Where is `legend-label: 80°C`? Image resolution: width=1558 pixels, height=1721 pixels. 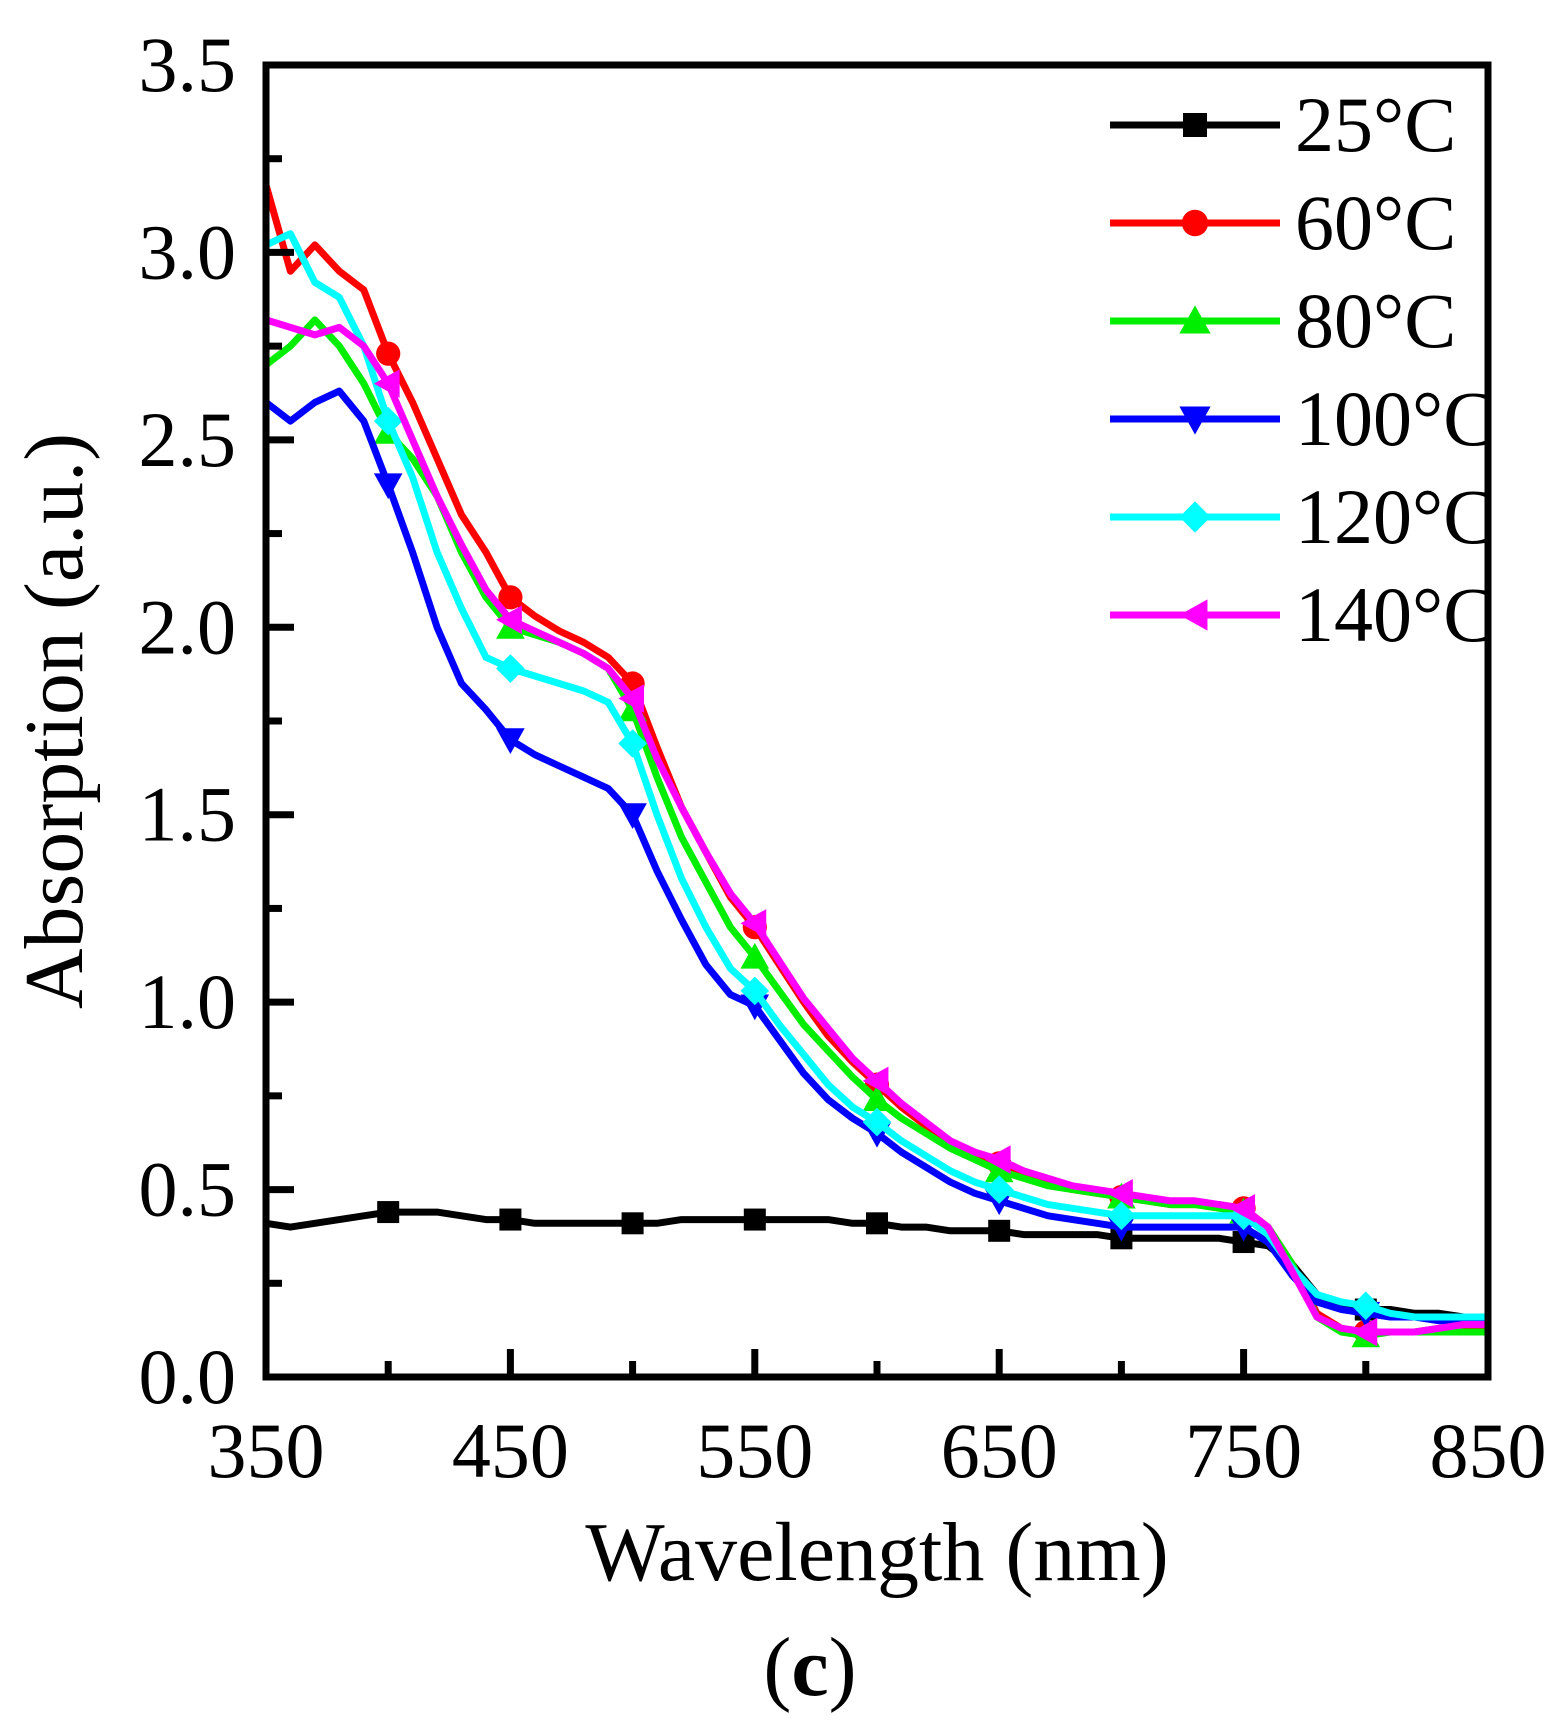 legend-label: 80°C is located at coordinates (1375, 320).